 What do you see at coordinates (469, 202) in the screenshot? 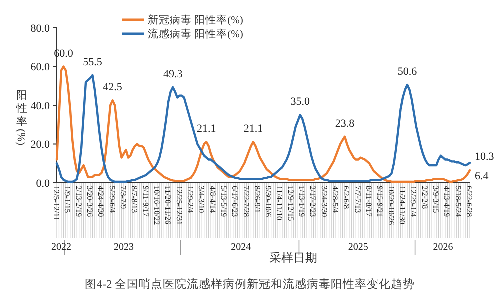
I see `x-tick-label: 6/22-6/28` at bounding box center [469, 202].